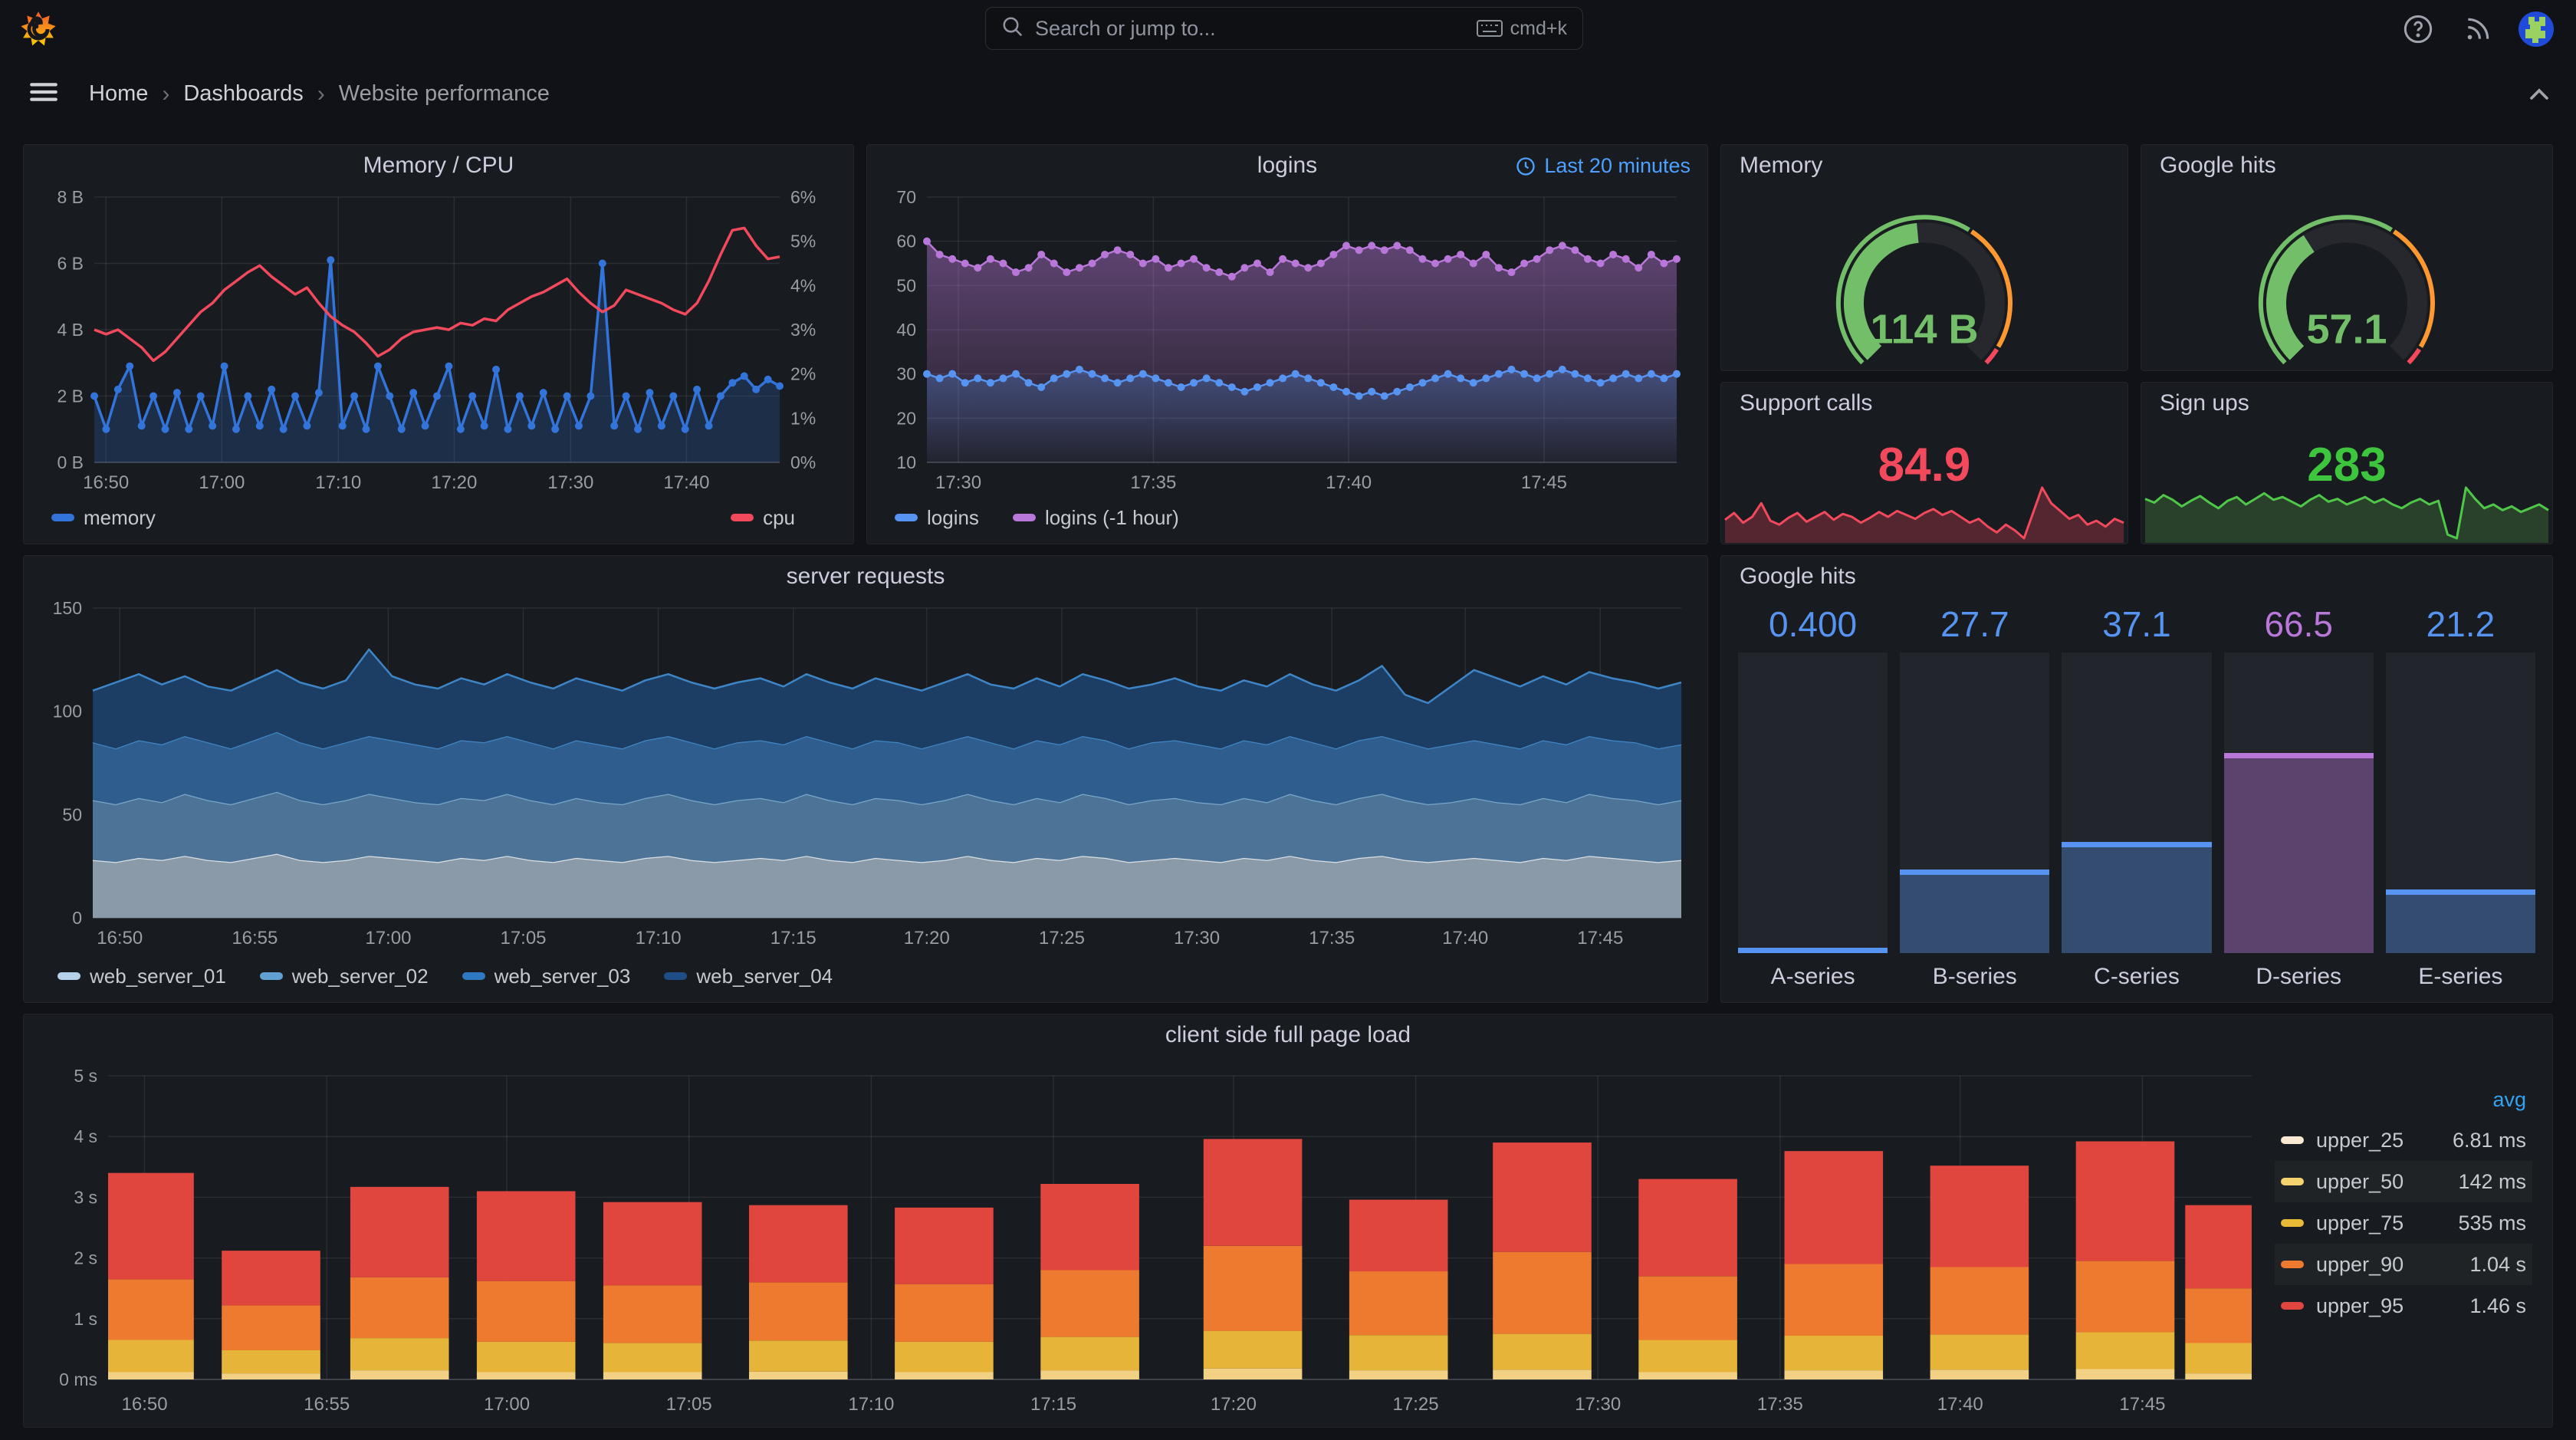 The image size is (2576, 1440). I want to click on svg-text: 0, so click(77, 918).